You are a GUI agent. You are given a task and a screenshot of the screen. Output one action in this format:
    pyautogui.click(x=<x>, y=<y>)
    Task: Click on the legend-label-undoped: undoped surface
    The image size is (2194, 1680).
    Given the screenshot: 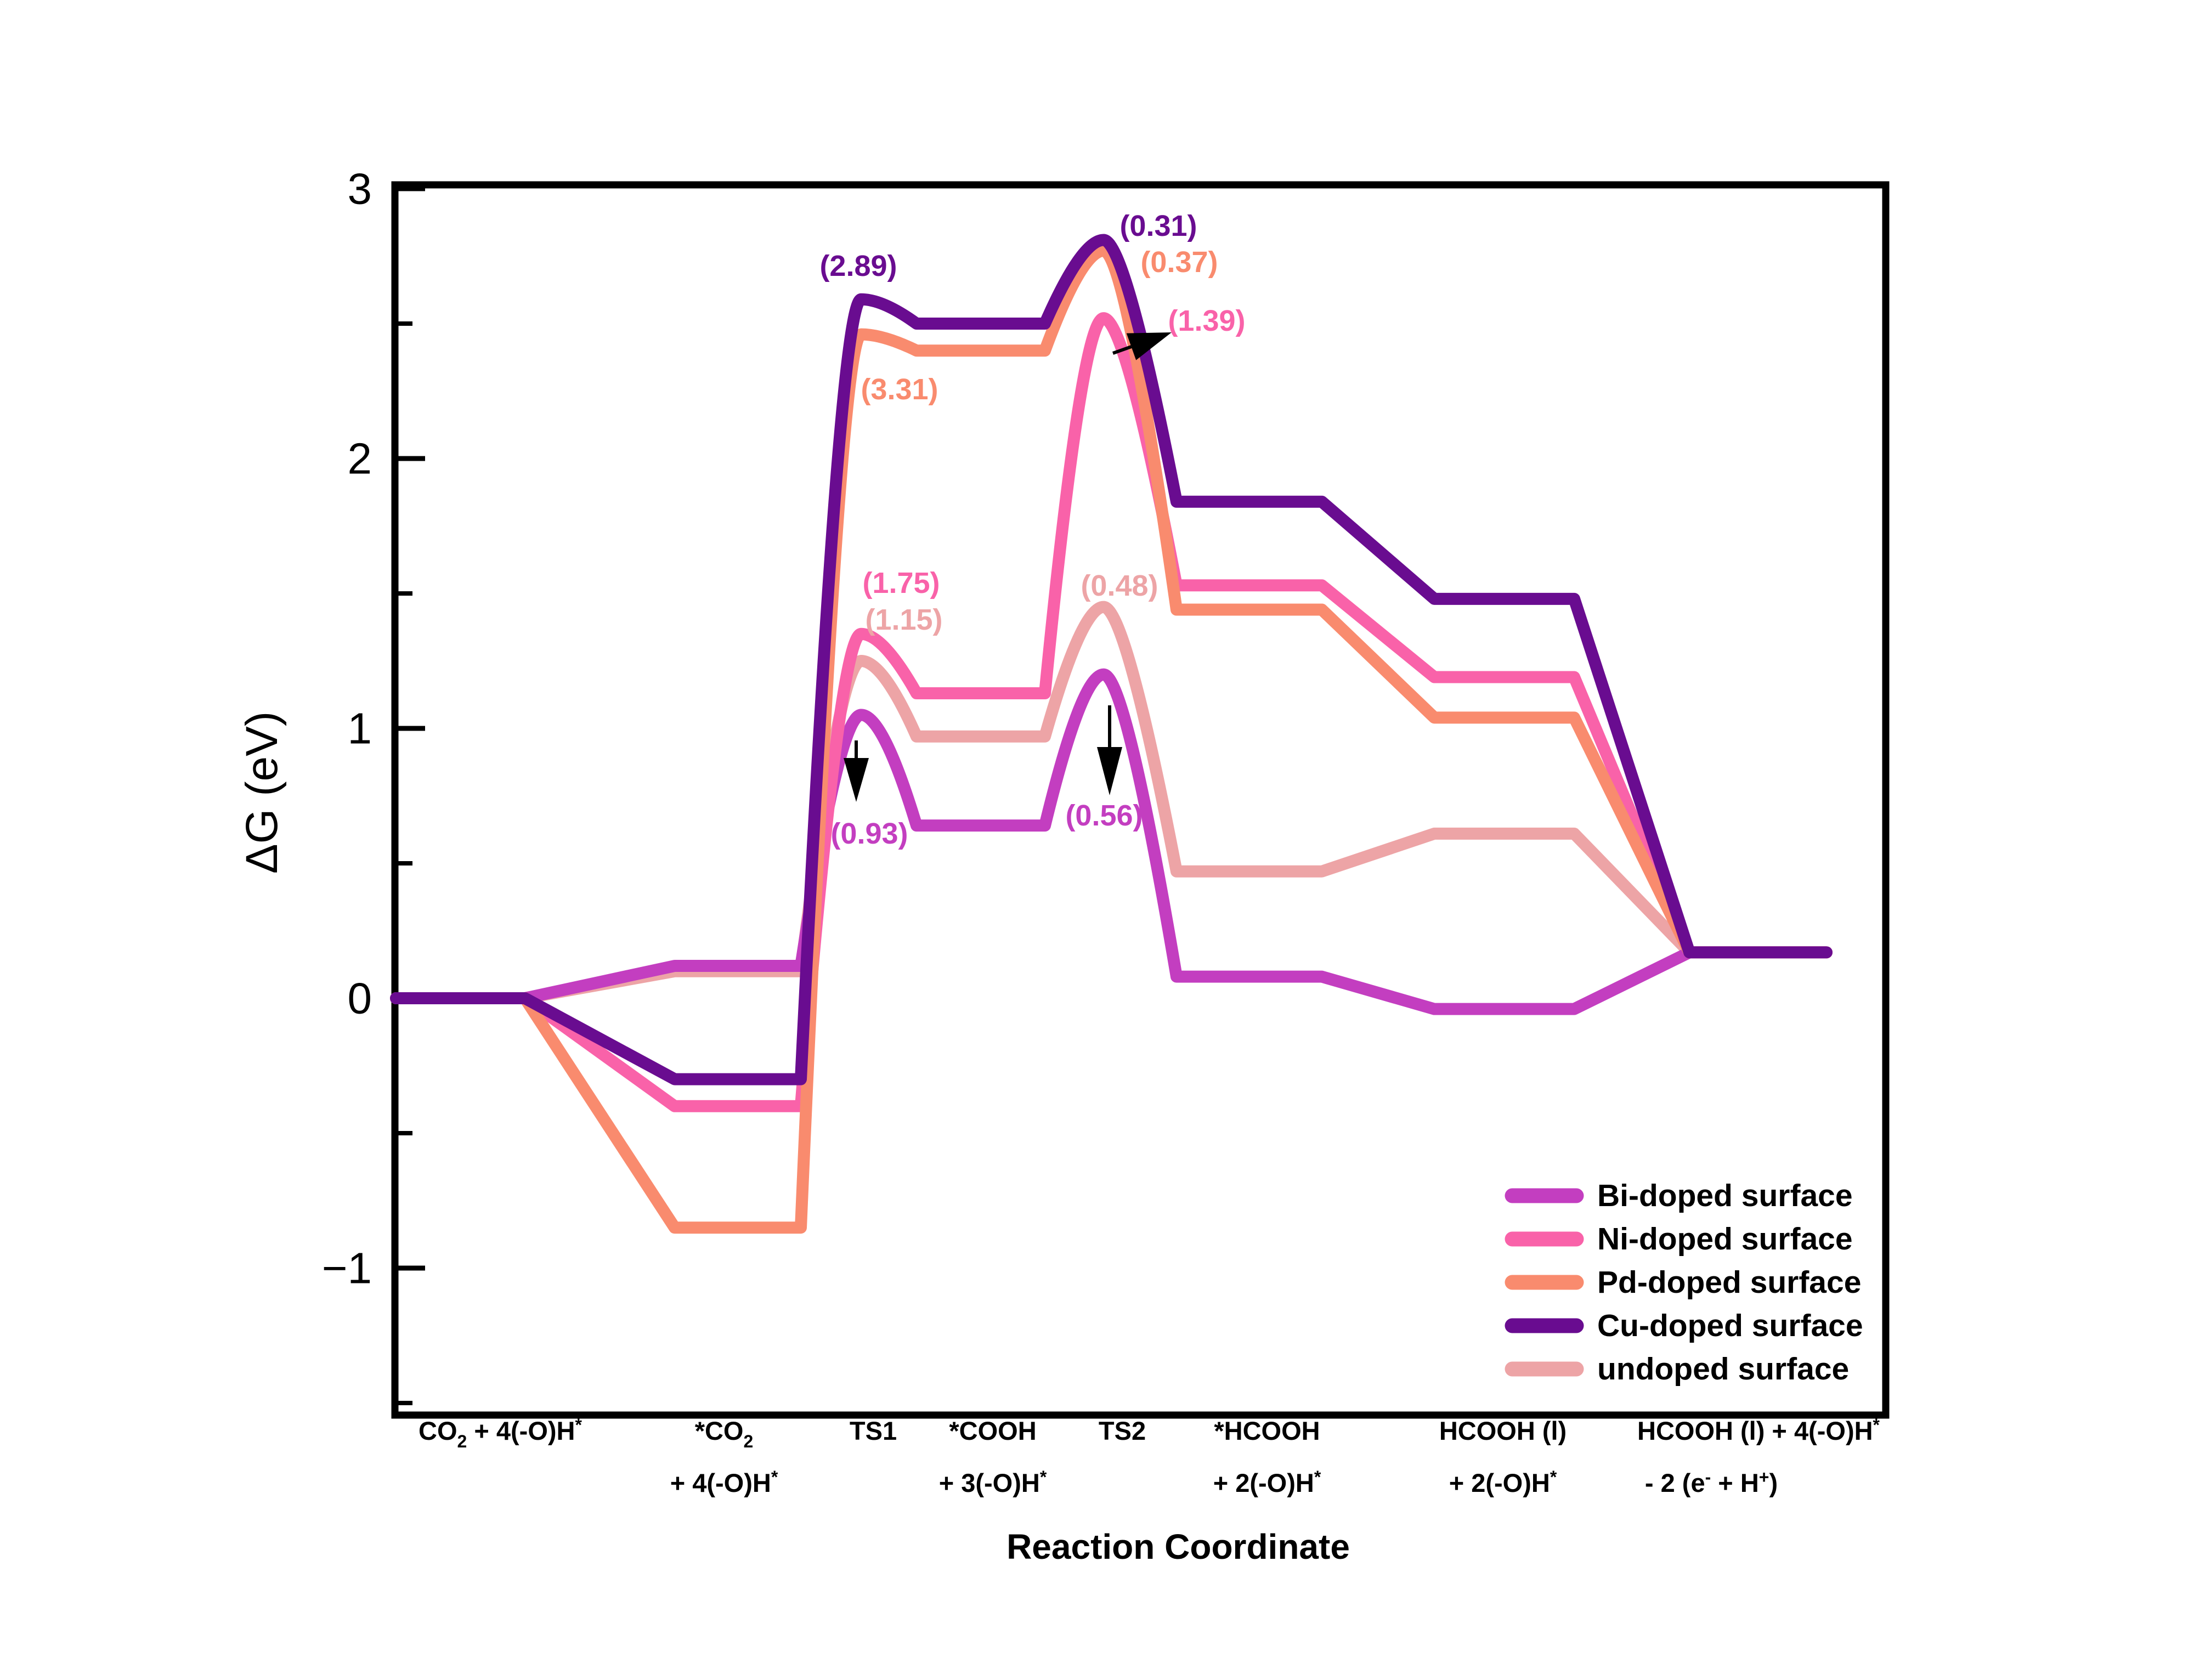 What is the action you would take?
    pyautogui.click(x=1723, y=1369)
    